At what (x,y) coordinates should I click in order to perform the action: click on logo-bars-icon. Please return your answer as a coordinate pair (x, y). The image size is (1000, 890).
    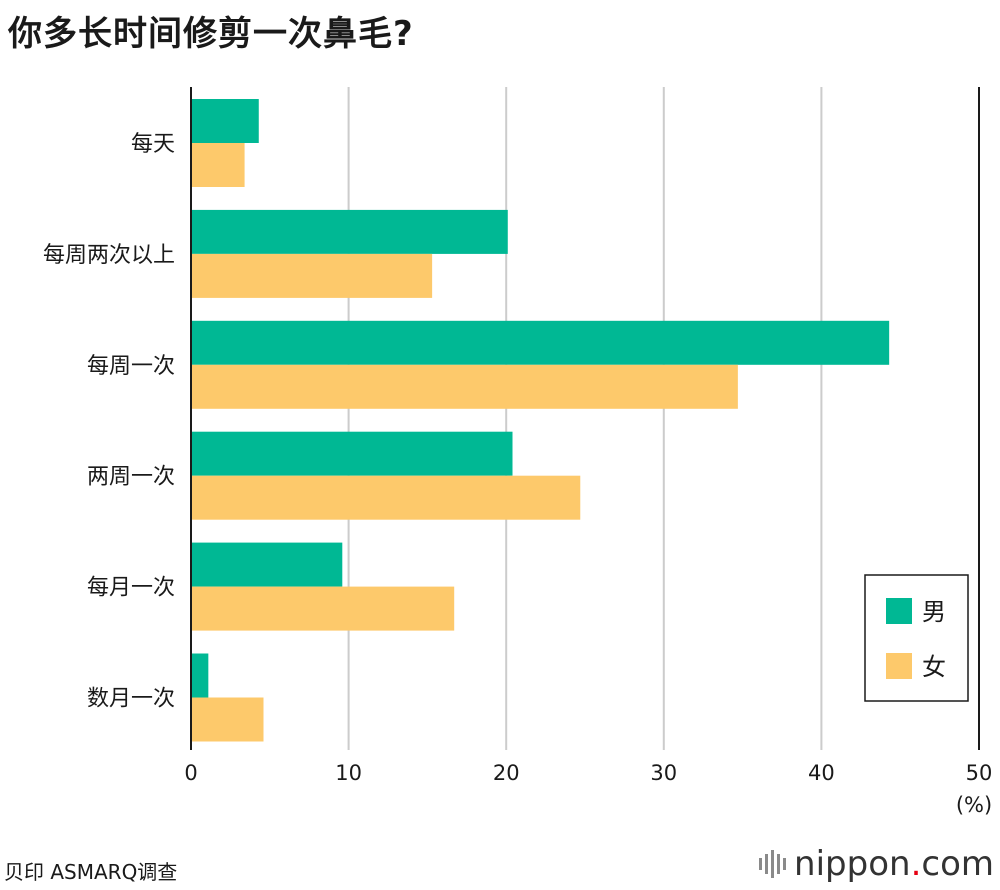
    Looking at the image, I should click on (773, 864).